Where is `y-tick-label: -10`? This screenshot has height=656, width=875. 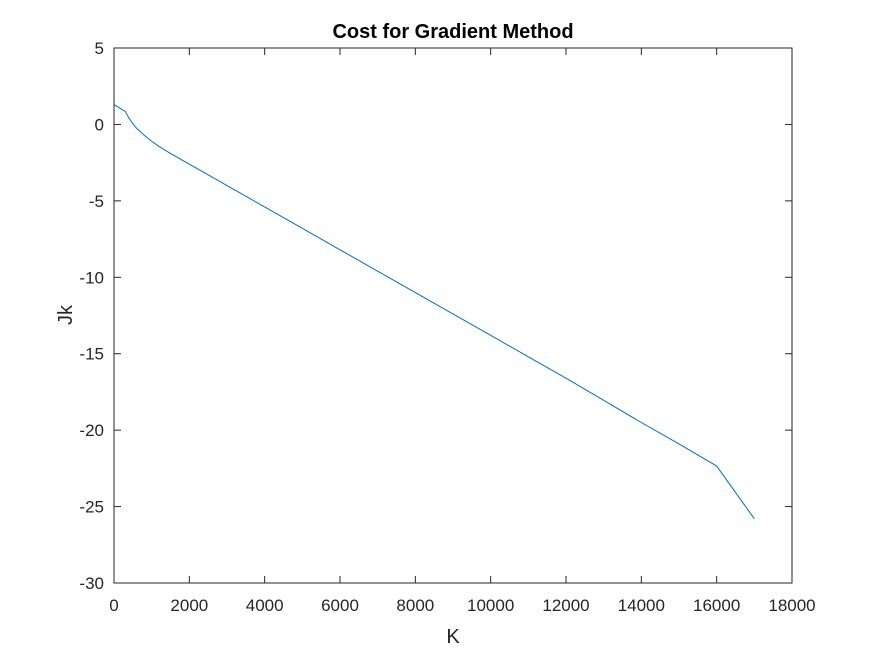
y-tick-label: -10 is located at coordinates (91, 277).